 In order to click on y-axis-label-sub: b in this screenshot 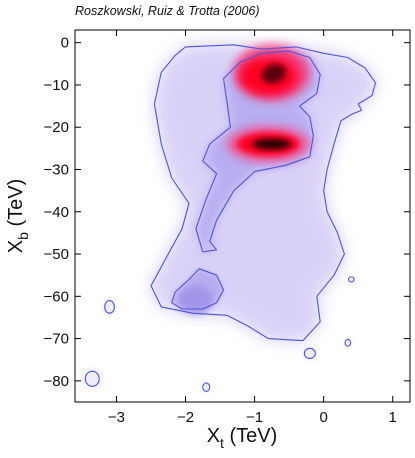, I will do `click(23, 236)`.